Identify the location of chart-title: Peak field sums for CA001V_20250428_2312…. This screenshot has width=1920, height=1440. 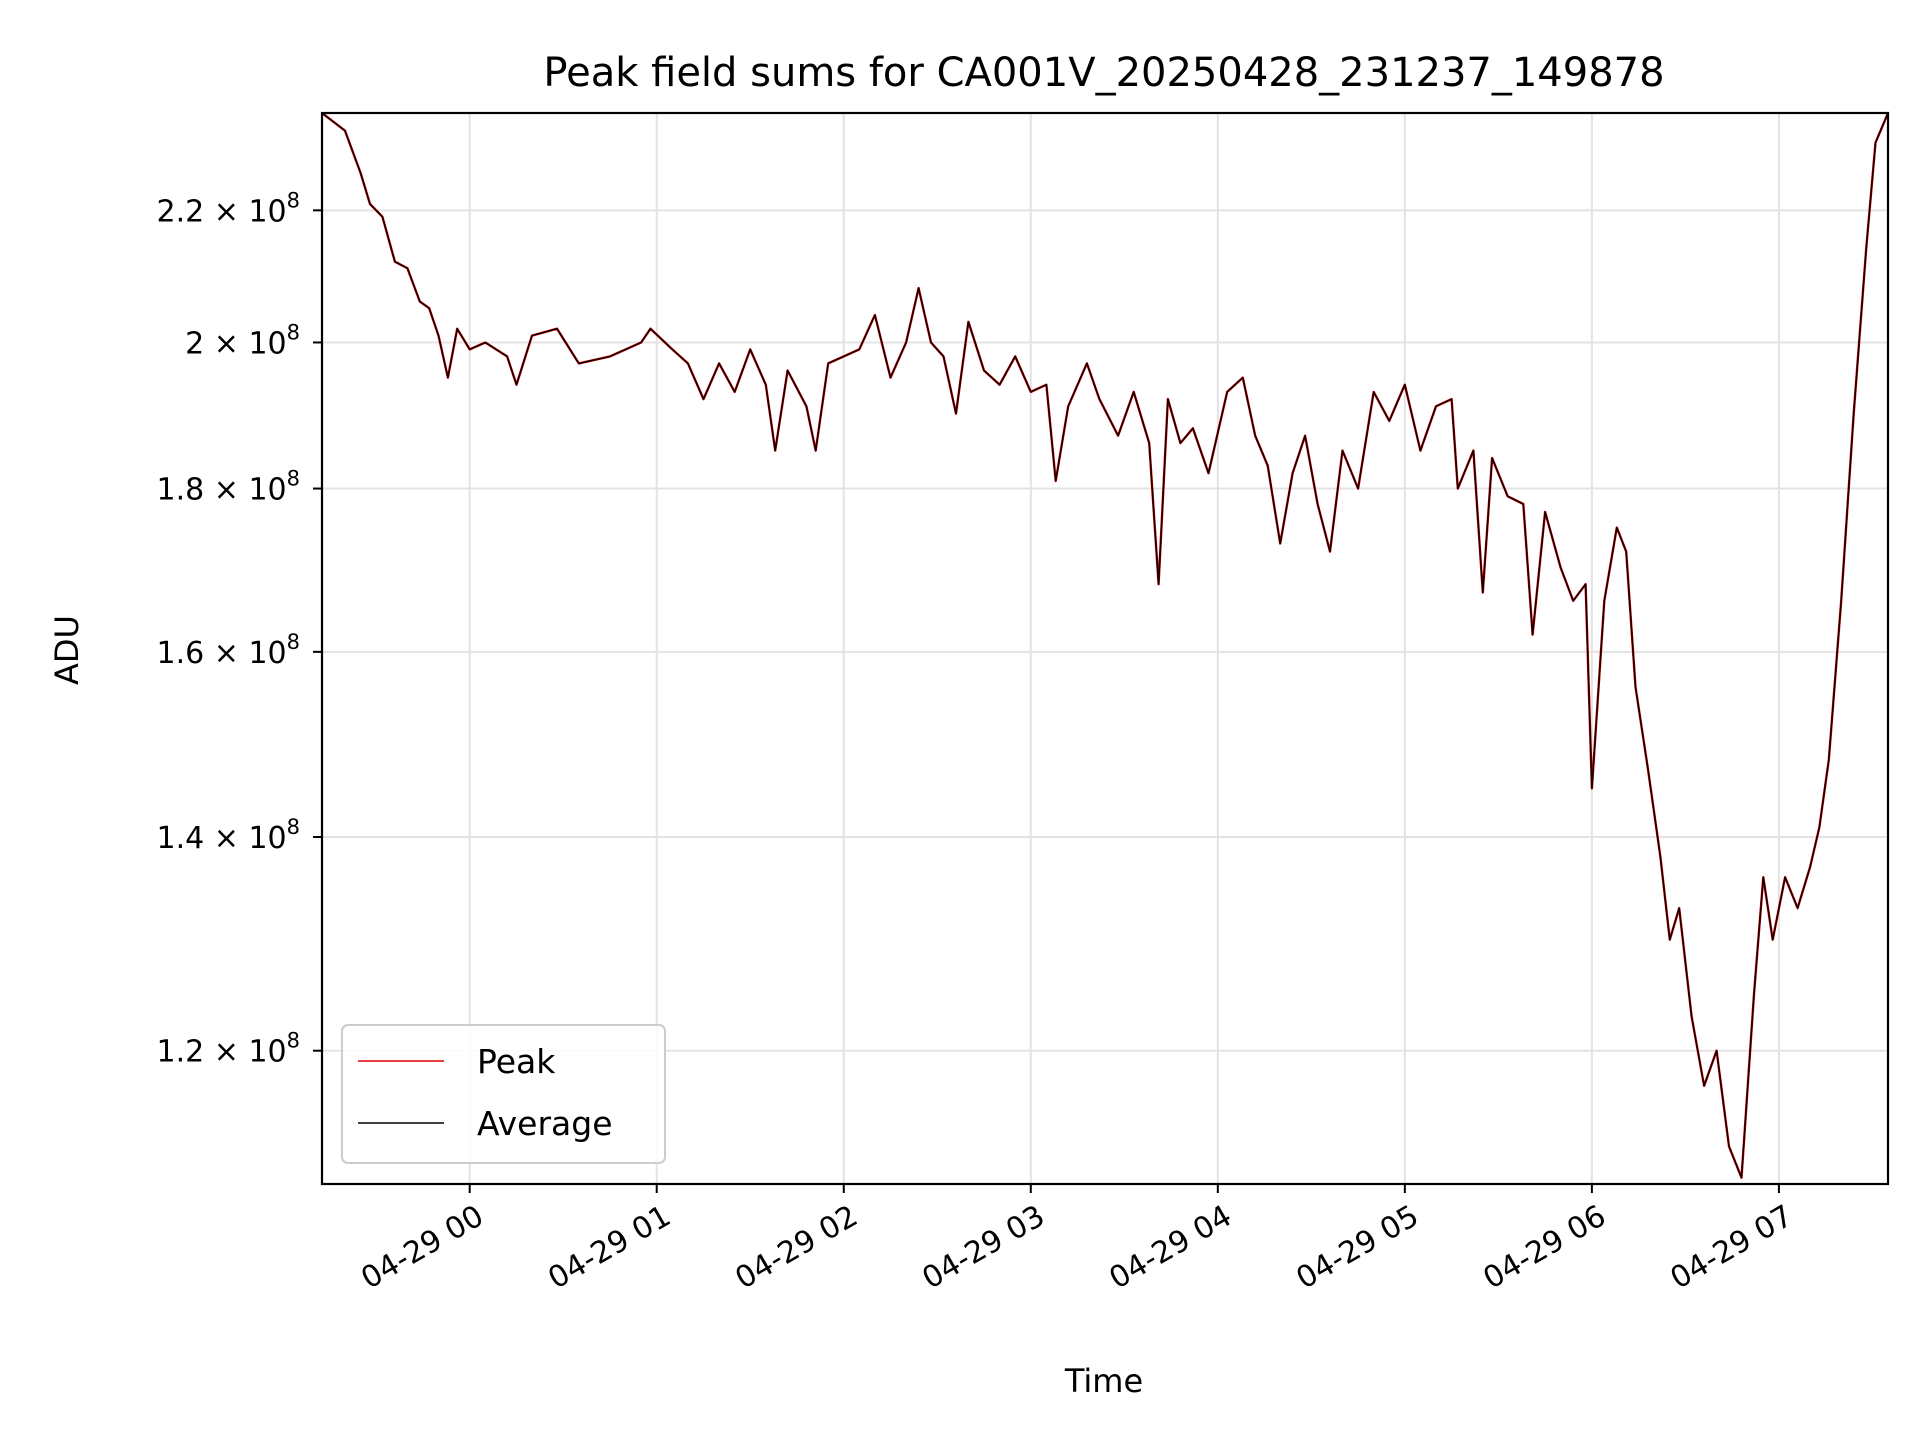
(1103, 73).